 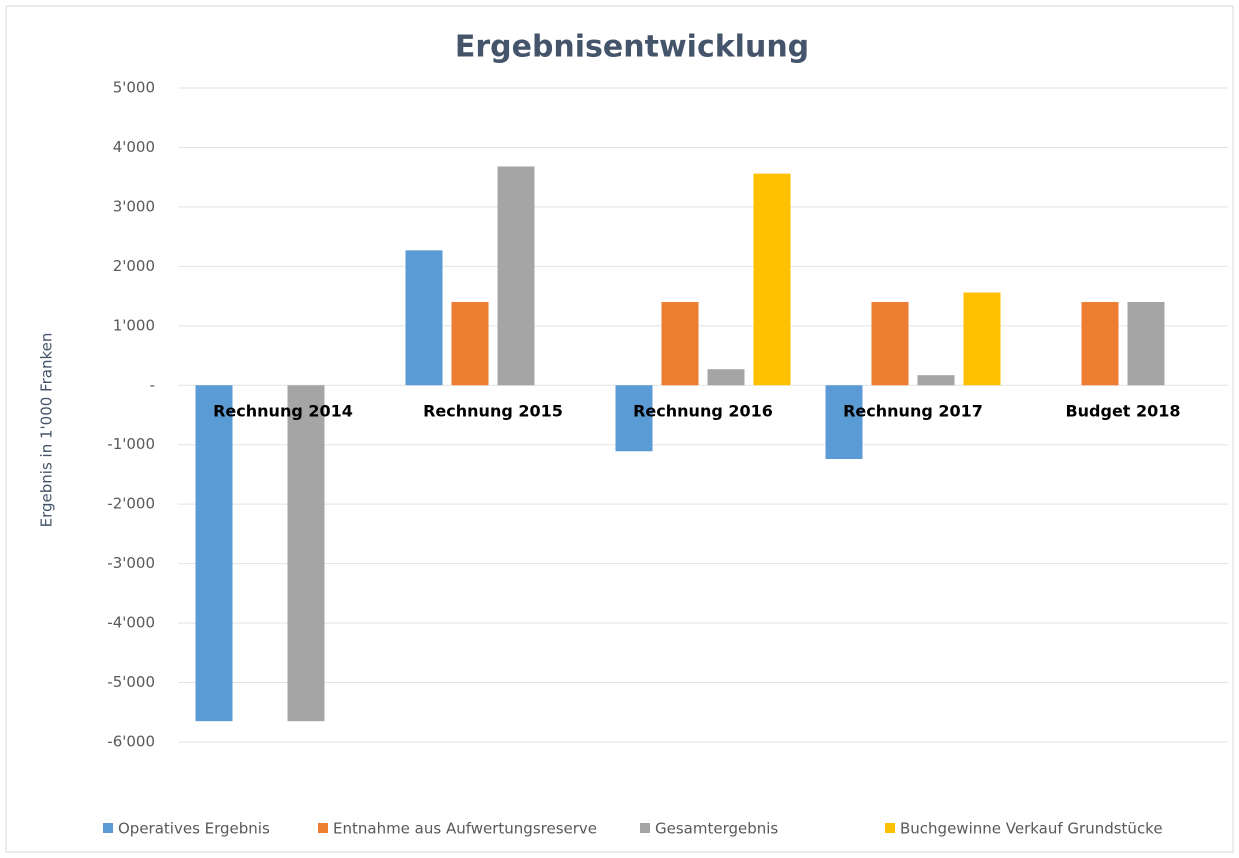 What do you see at coordinates (1122, 411) in the screenshot?
I see `x-tick-label: Budget 2018` at bounding box center [1122, 411].